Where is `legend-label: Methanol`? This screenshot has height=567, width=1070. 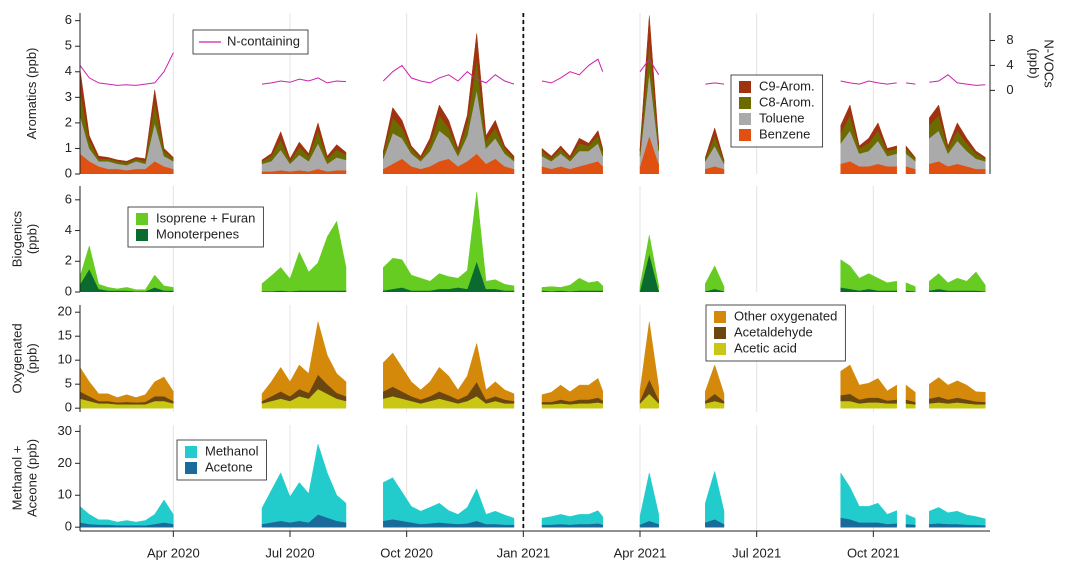 legend-label: Methanol is located at coordinates (232, 450).